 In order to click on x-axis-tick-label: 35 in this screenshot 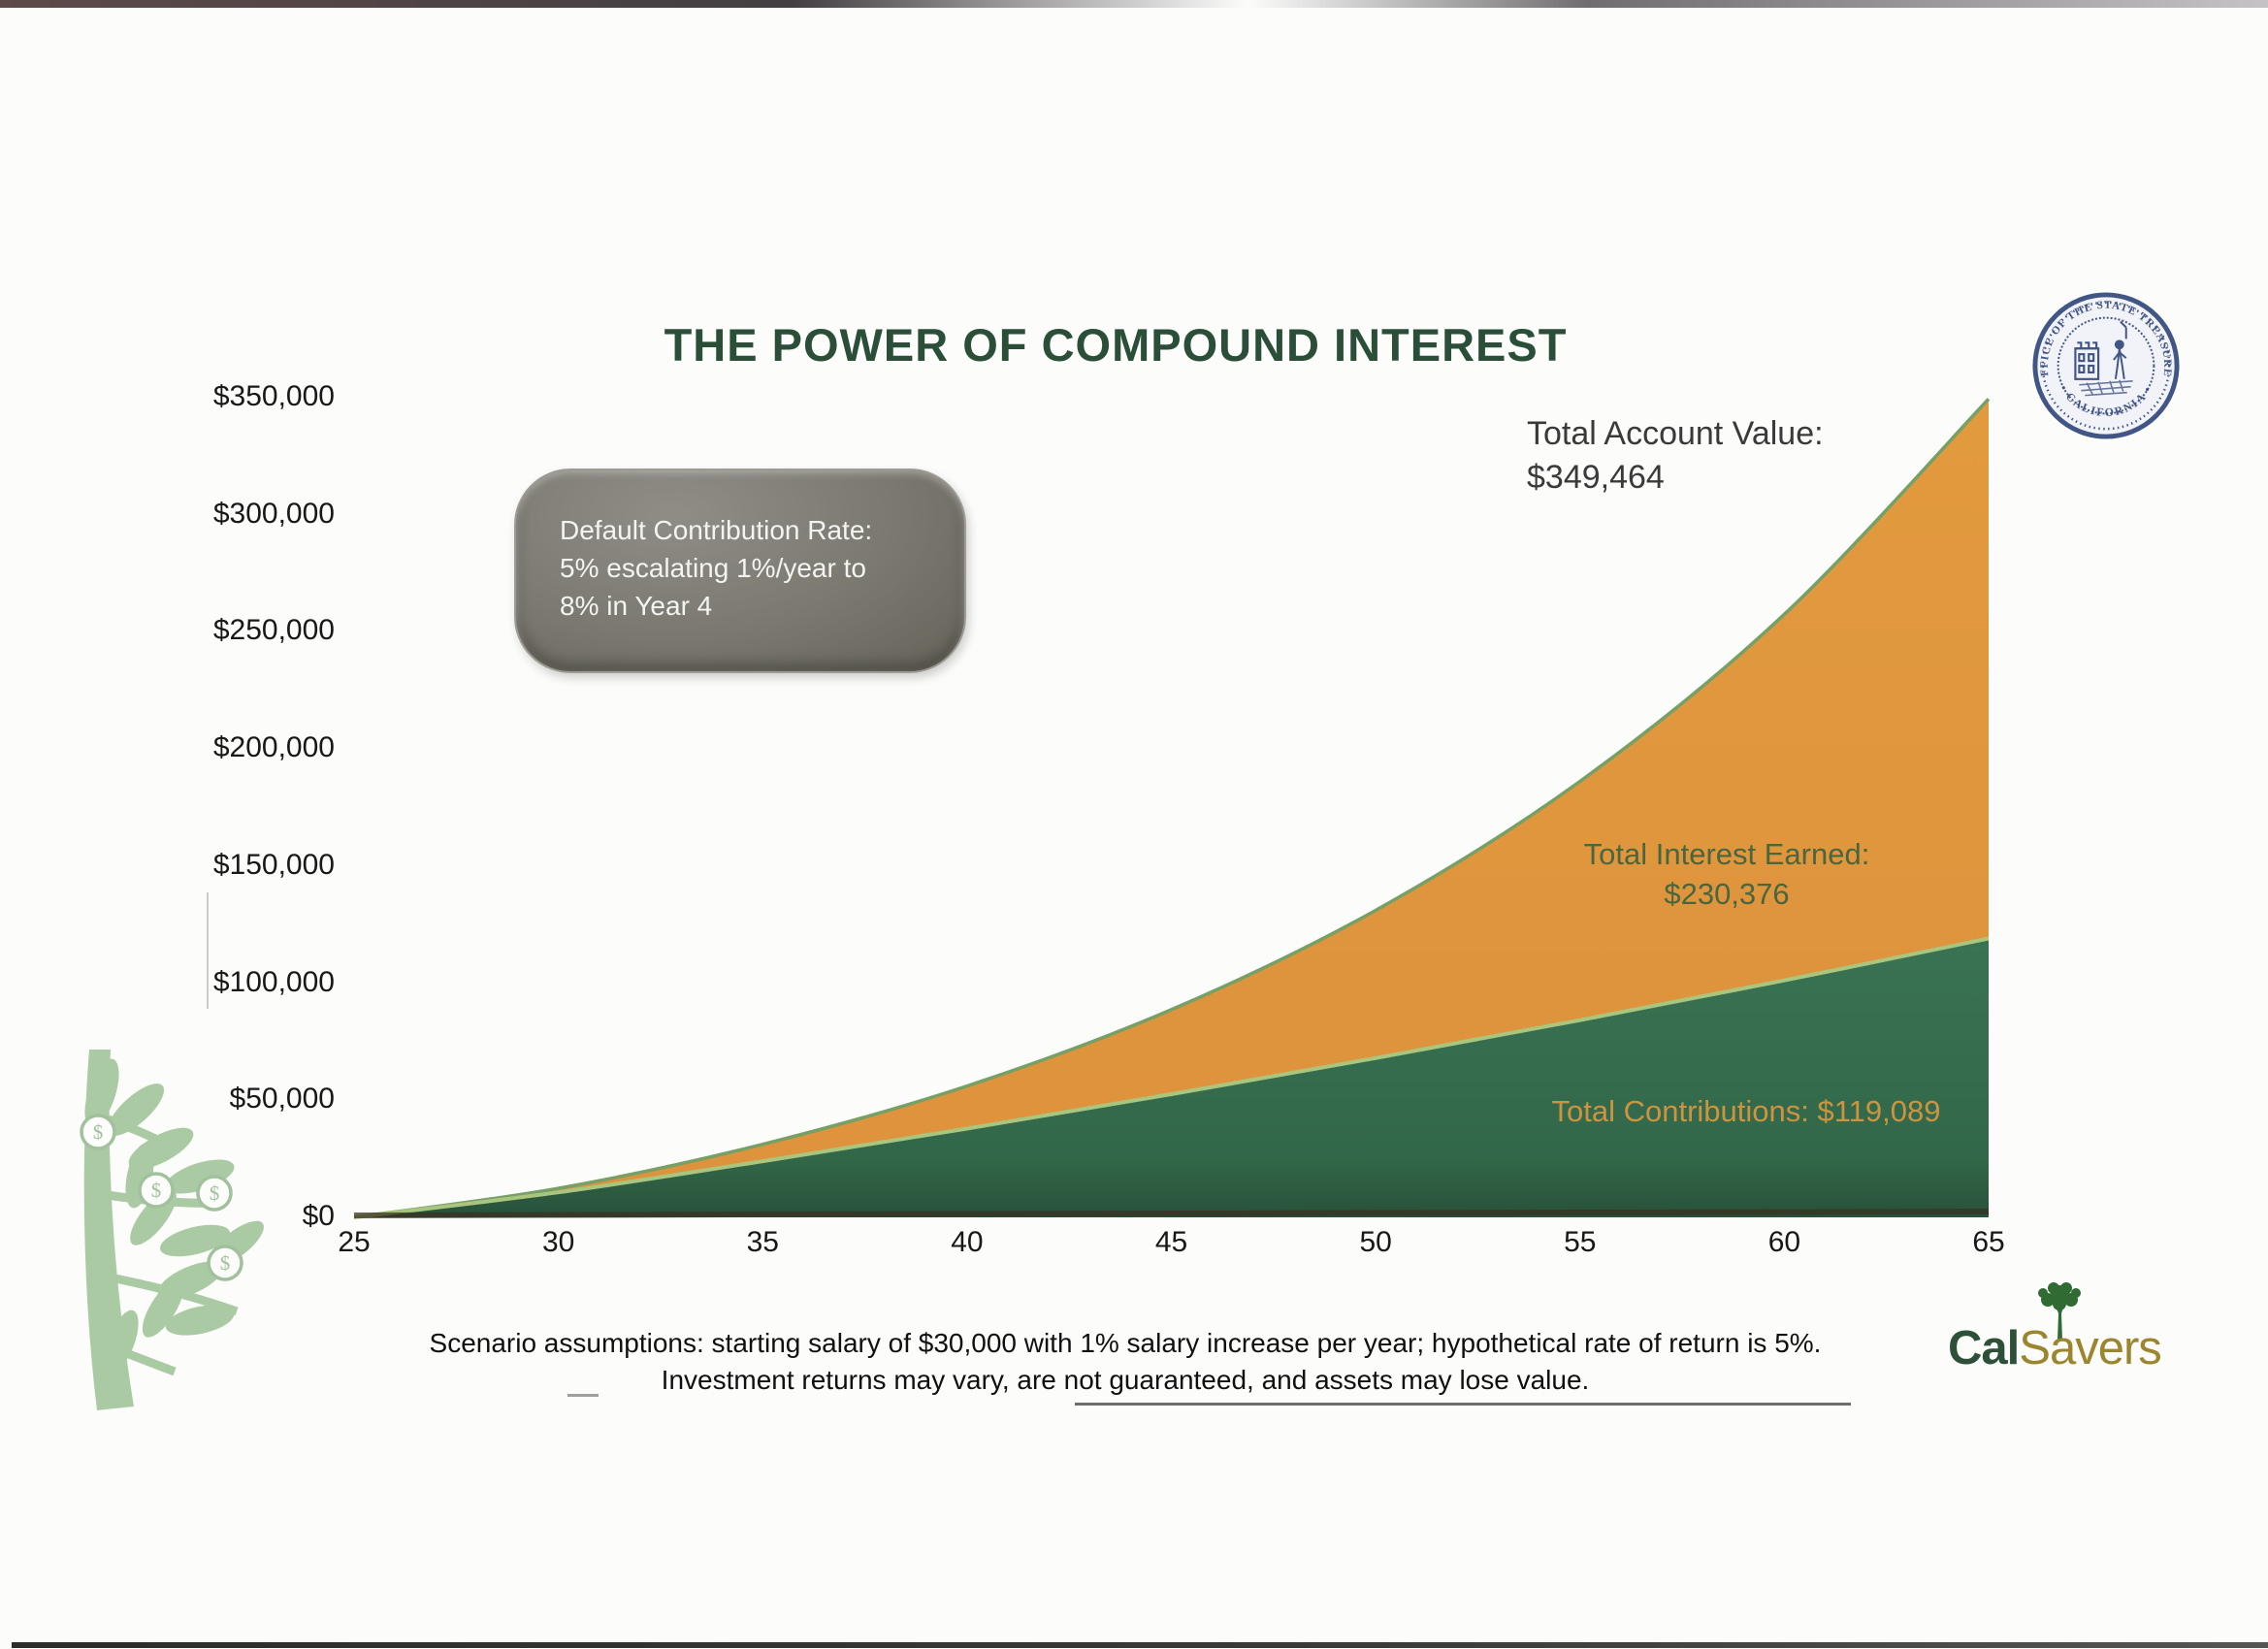, I will do `click(762, 1242)`.